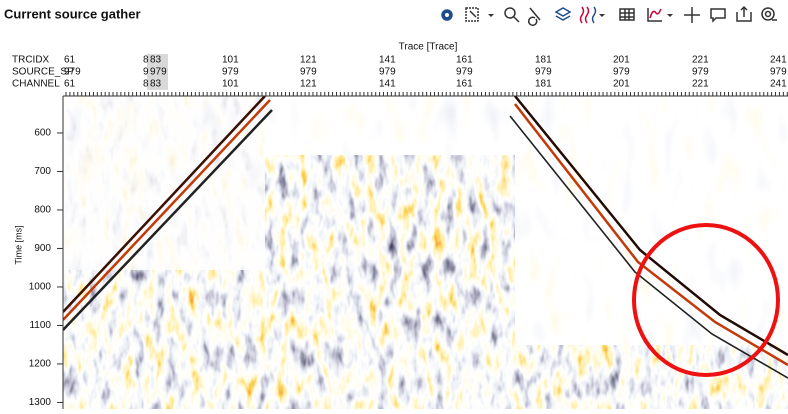 This screenshot has width=788, height=414. What do you see at coordinates (512, 15) in the screenshot?
I see `zoom-button` at bounding box center [512, 15].